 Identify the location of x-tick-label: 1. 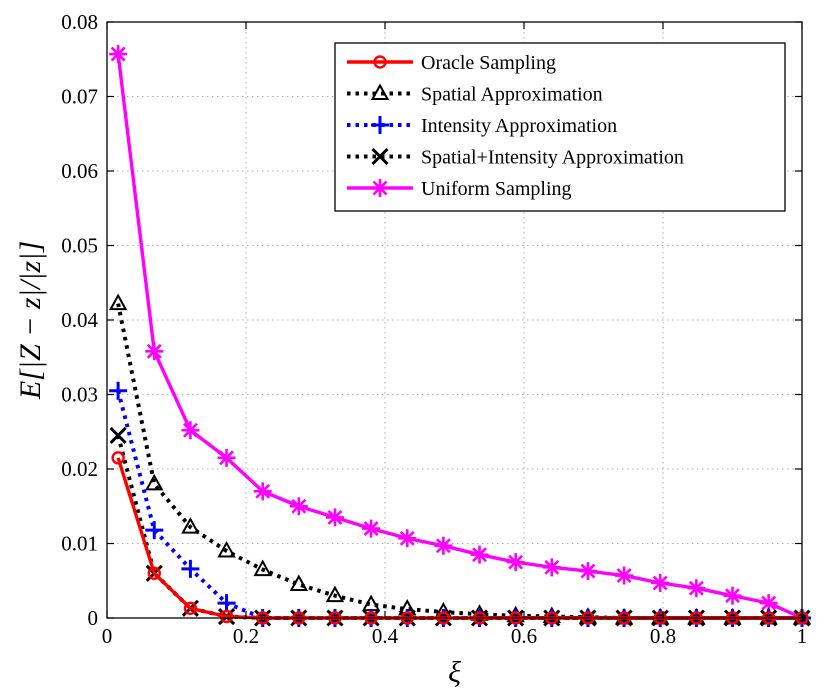
(802, 636).